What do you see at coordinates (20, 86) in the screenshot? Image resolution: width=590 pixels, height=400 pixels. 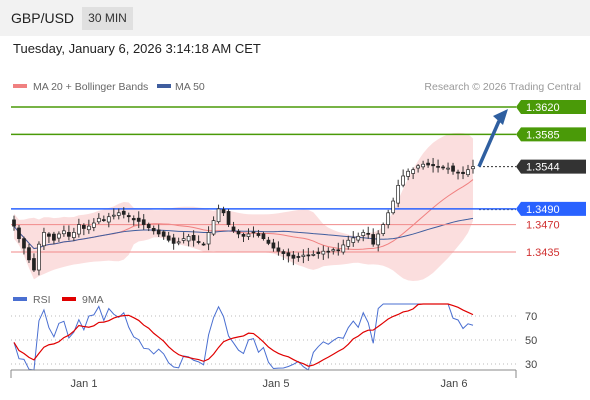 I see `bb-legend-swatch` at bounding box center [20, 86].